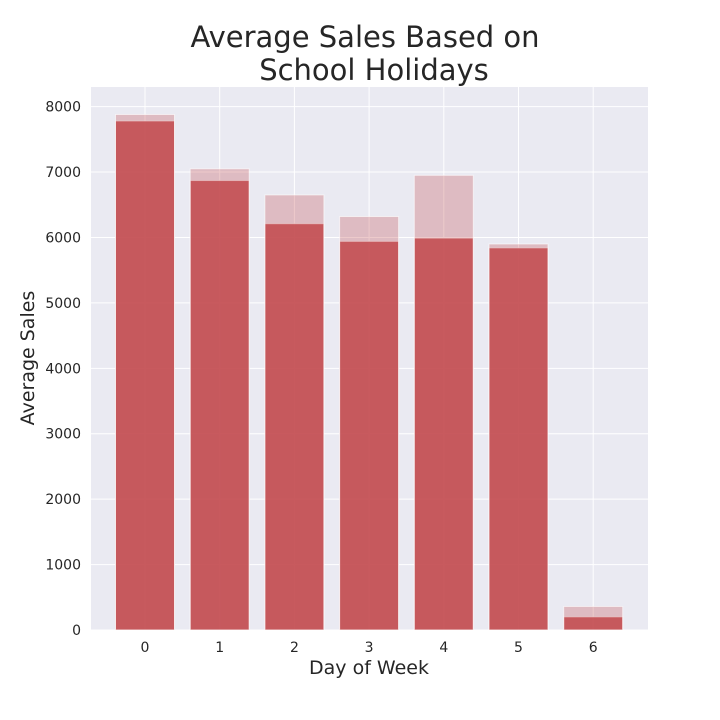  I want to click on x-axis-label: Day of Week, so click(369, 668).